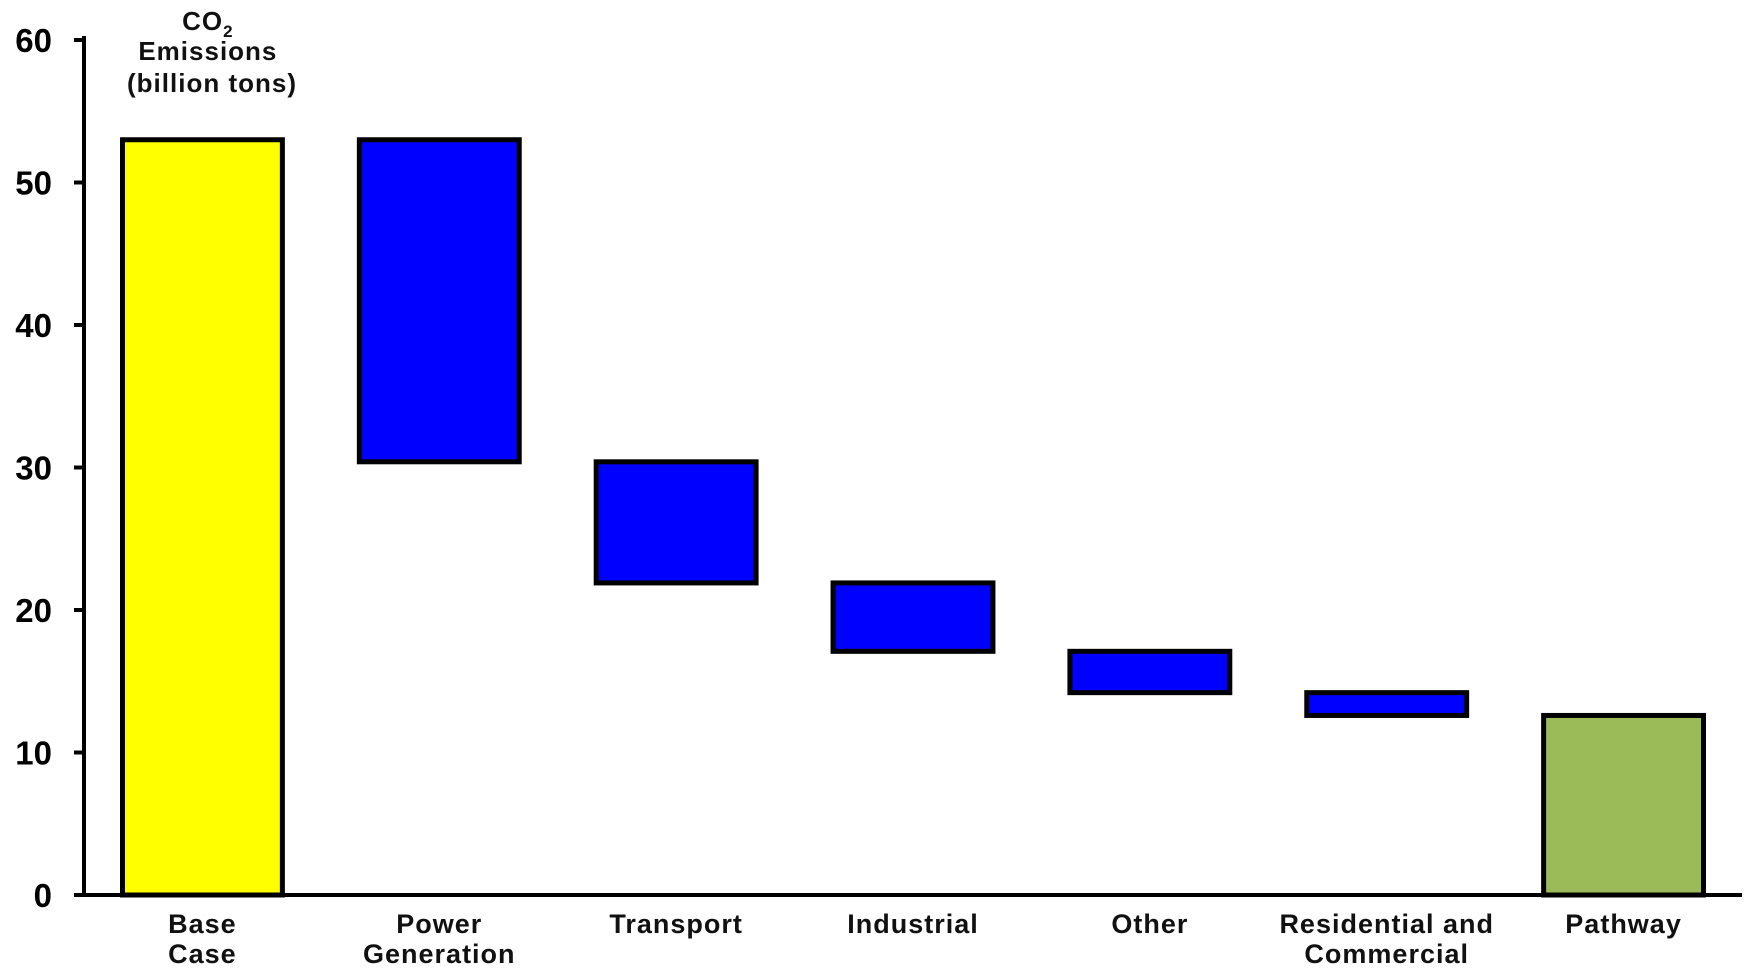 The height and width of the screenshot is (975, 1755). I want to click on bar-industrial, so click(913, 617).